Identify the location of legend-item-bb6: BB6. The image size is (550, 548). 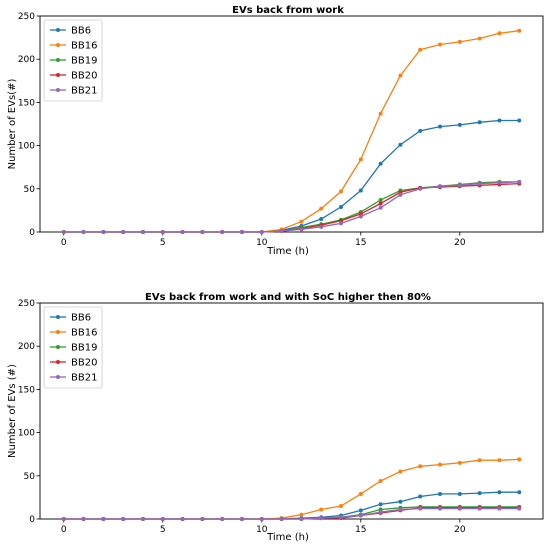
(70, 31).